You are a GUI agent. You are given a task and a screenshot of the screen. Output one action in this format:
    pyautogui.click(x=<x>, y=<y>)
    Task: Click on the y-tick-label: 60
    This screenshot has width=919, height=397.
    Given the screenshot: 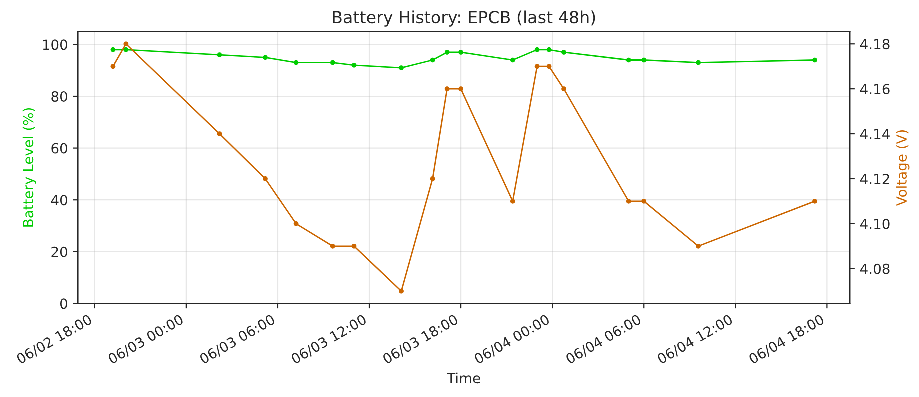 What is the action you would take?
    pyautogui.click(x=60, y=148)
    